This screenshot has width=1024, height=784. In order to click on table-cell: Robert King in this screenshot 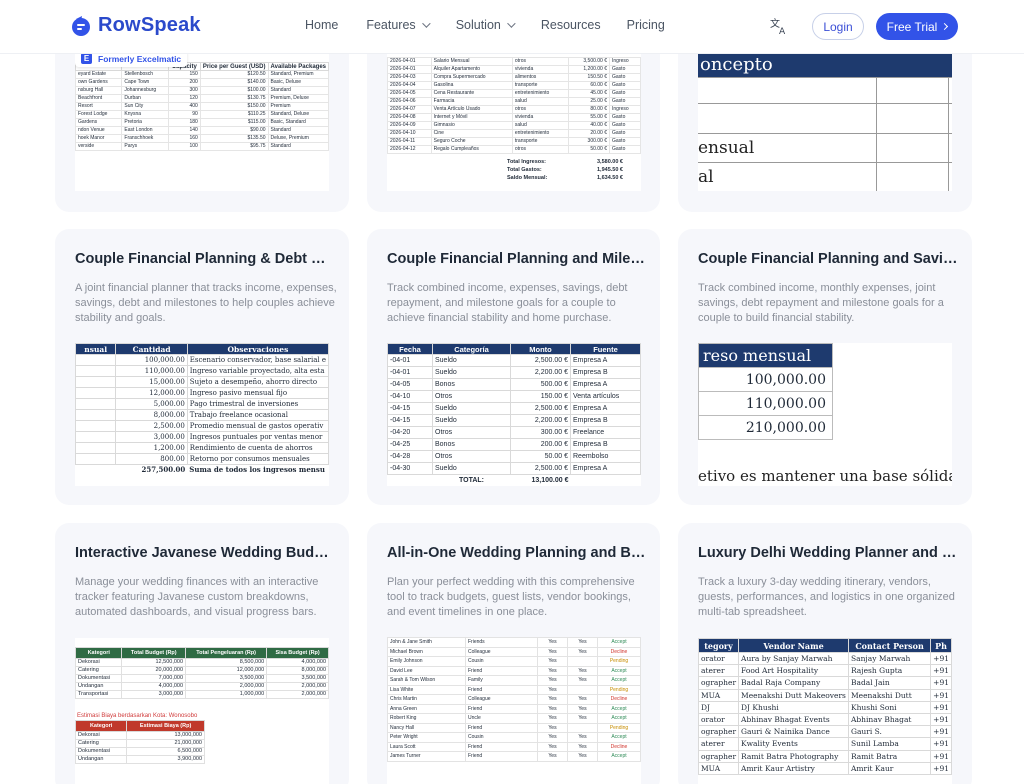, I will do `click(426, 718)`.